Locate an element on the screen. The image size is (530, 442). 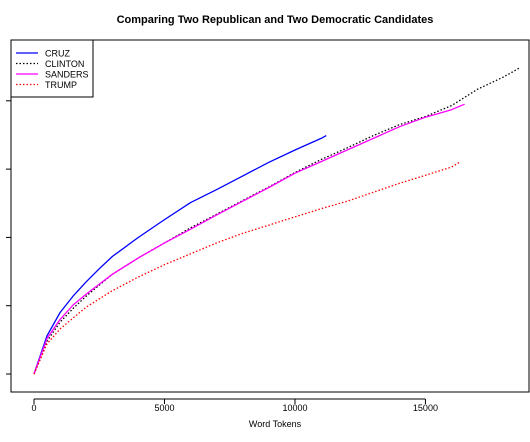
x-axis: 0 5000 10000 15000 is located at coordinates (234, 405).